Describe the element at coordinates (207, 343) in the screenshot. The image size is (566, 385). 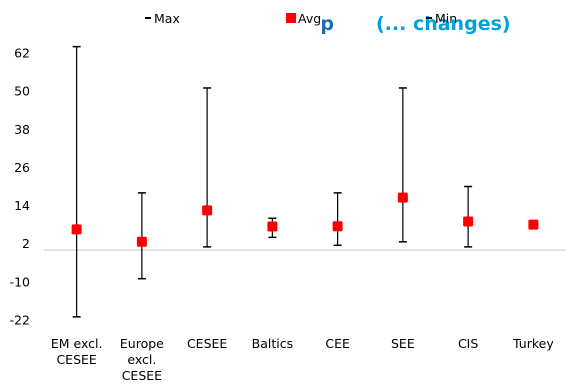
I see `x-tick-label: CESEE` at that location.